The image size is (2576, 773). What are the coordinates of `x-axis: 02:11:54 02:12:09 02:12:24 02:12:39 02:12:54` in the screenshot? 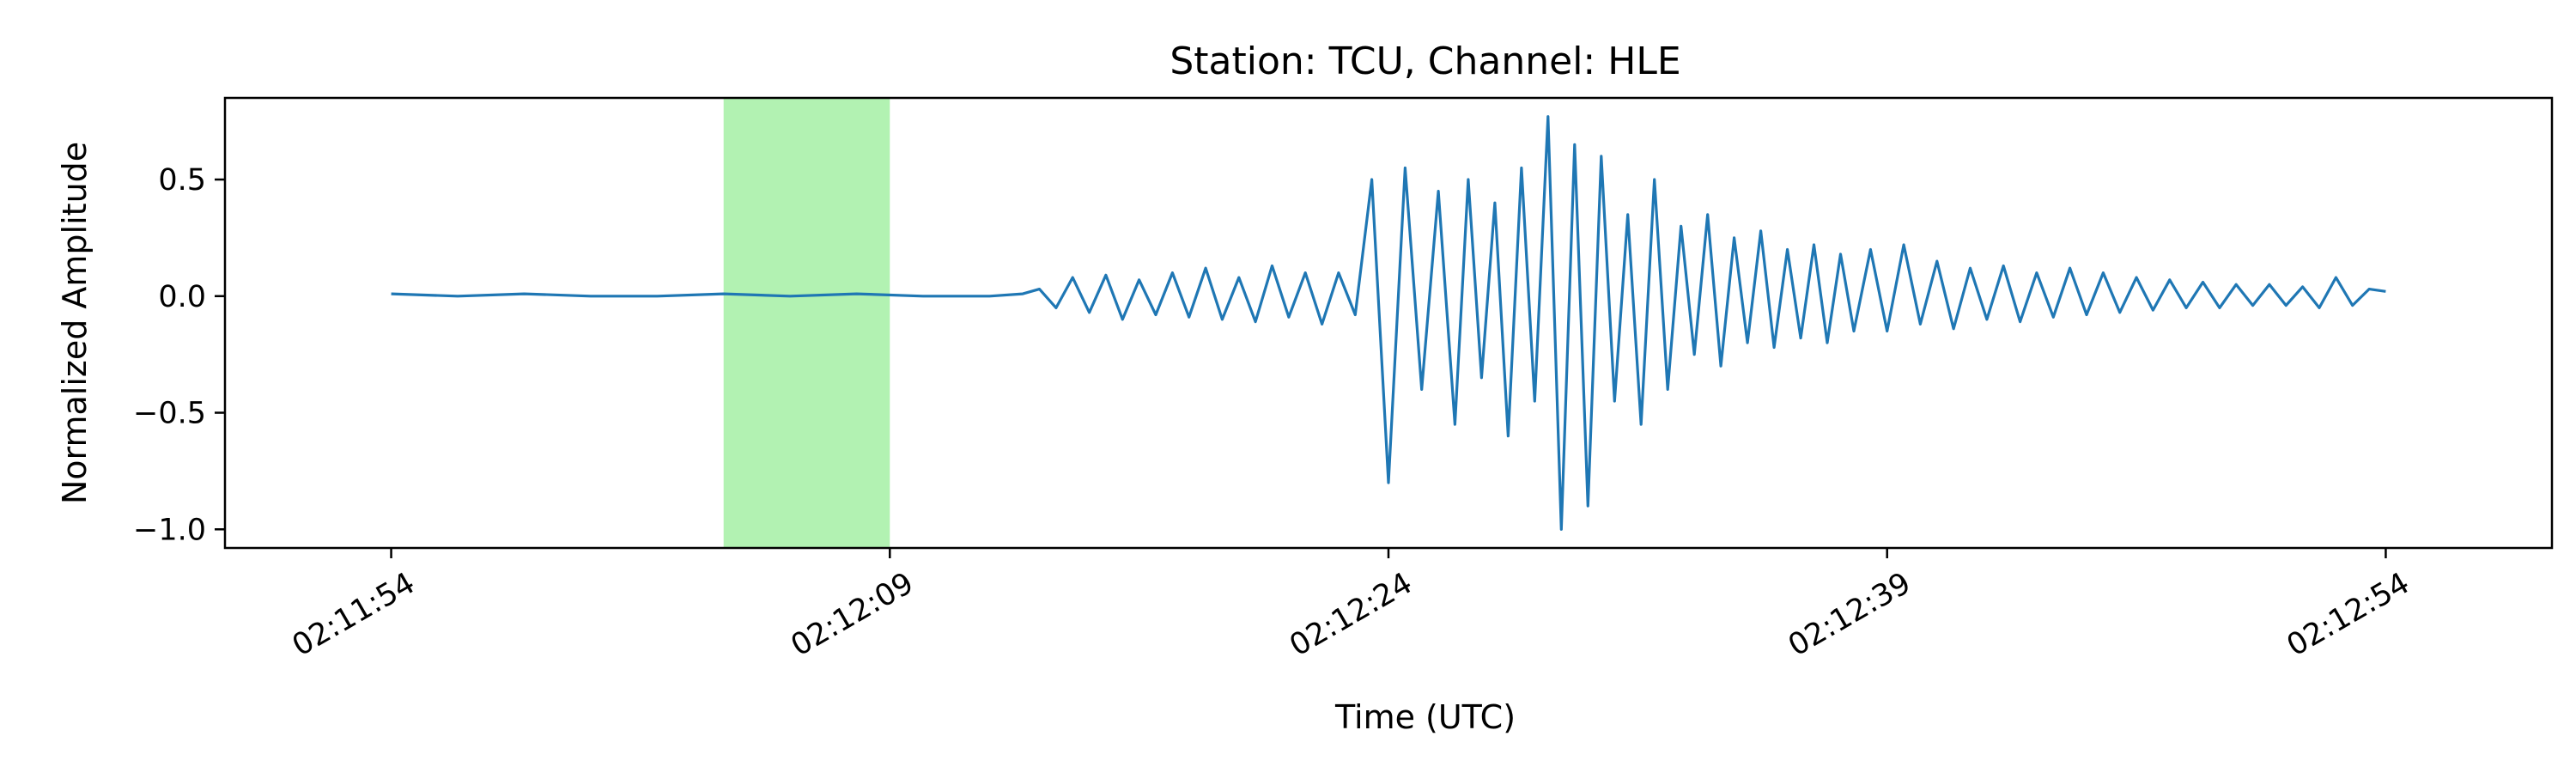 It's located at (1351, 605).